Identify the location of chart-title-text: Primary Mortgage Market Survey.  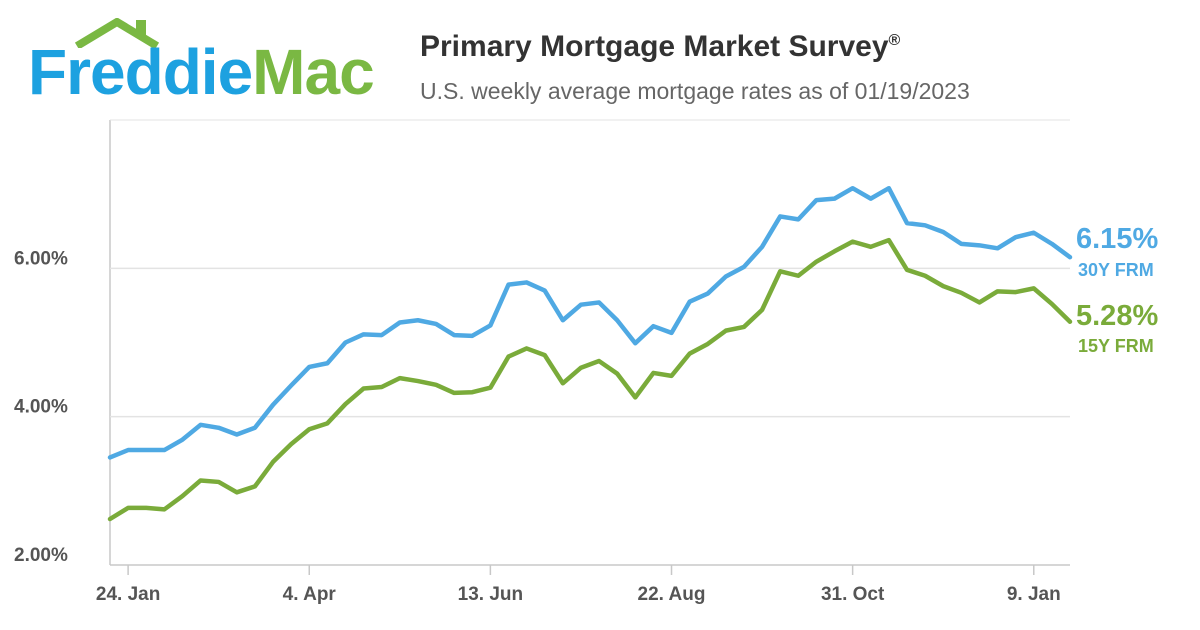
(654, 46).